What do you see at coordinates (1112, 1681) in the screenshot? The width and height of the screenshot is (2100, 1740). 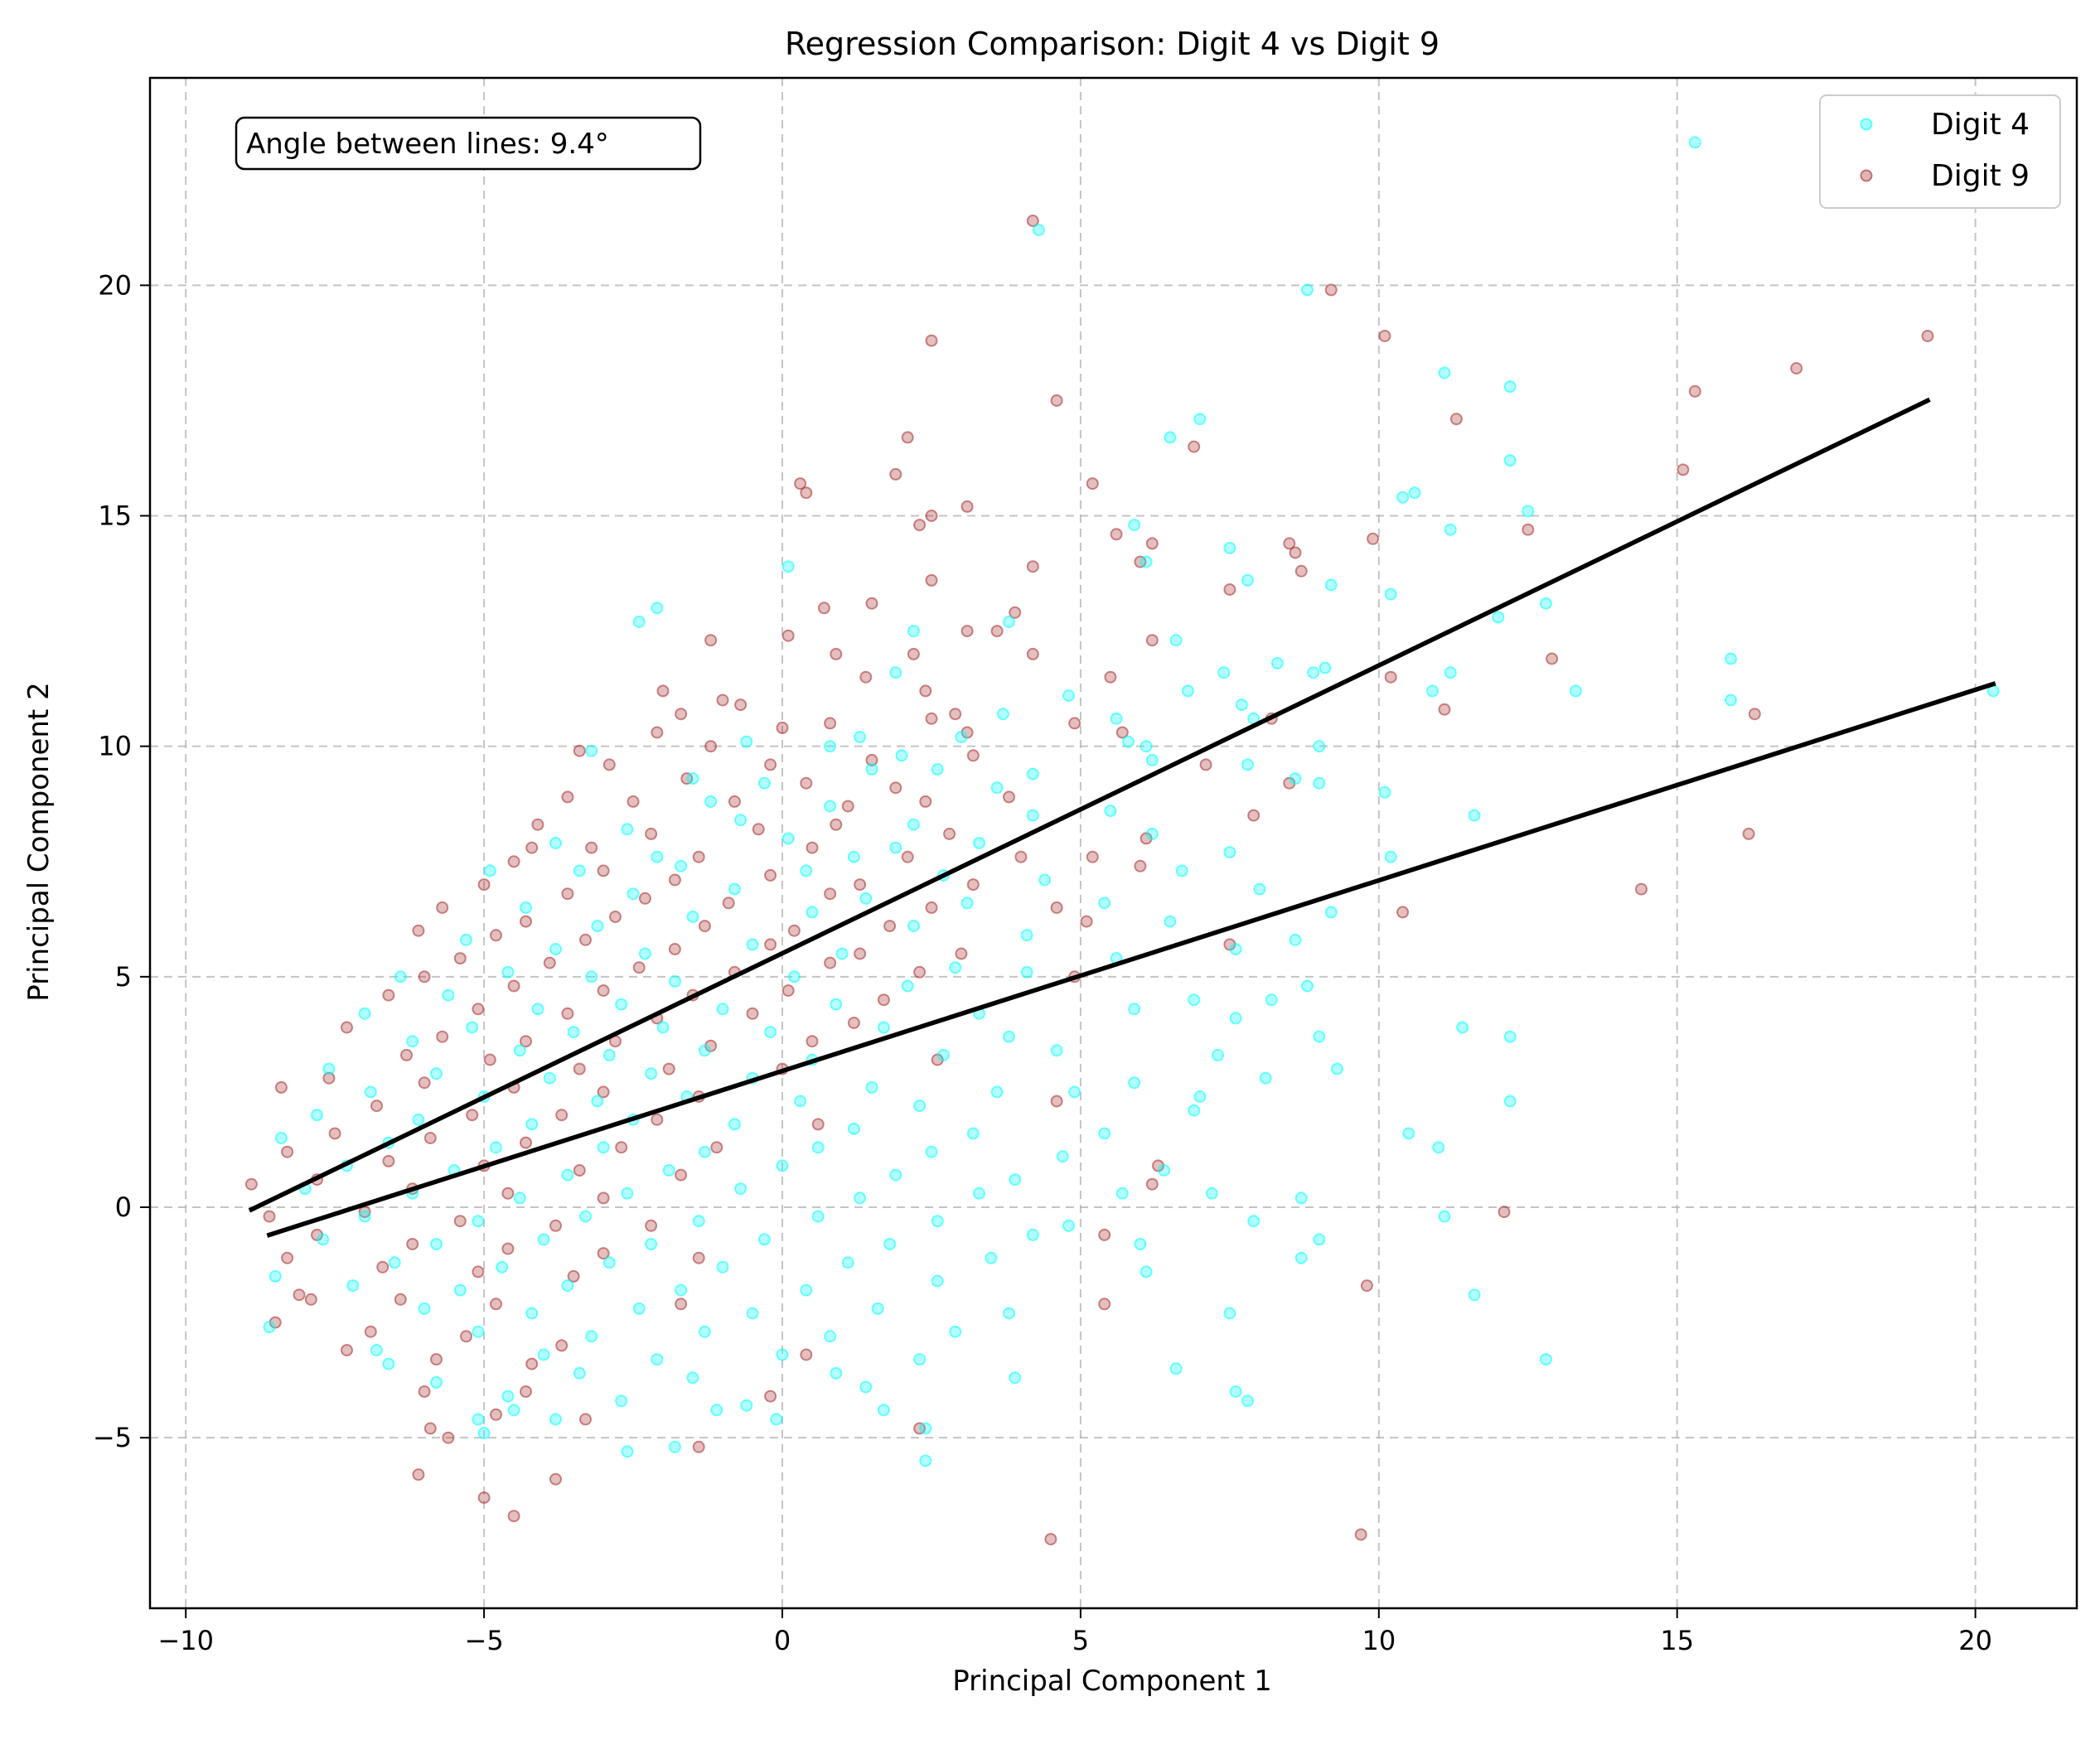 I see `x-axis-label: Principal Component 1` at bounding box center [1112, 1681].